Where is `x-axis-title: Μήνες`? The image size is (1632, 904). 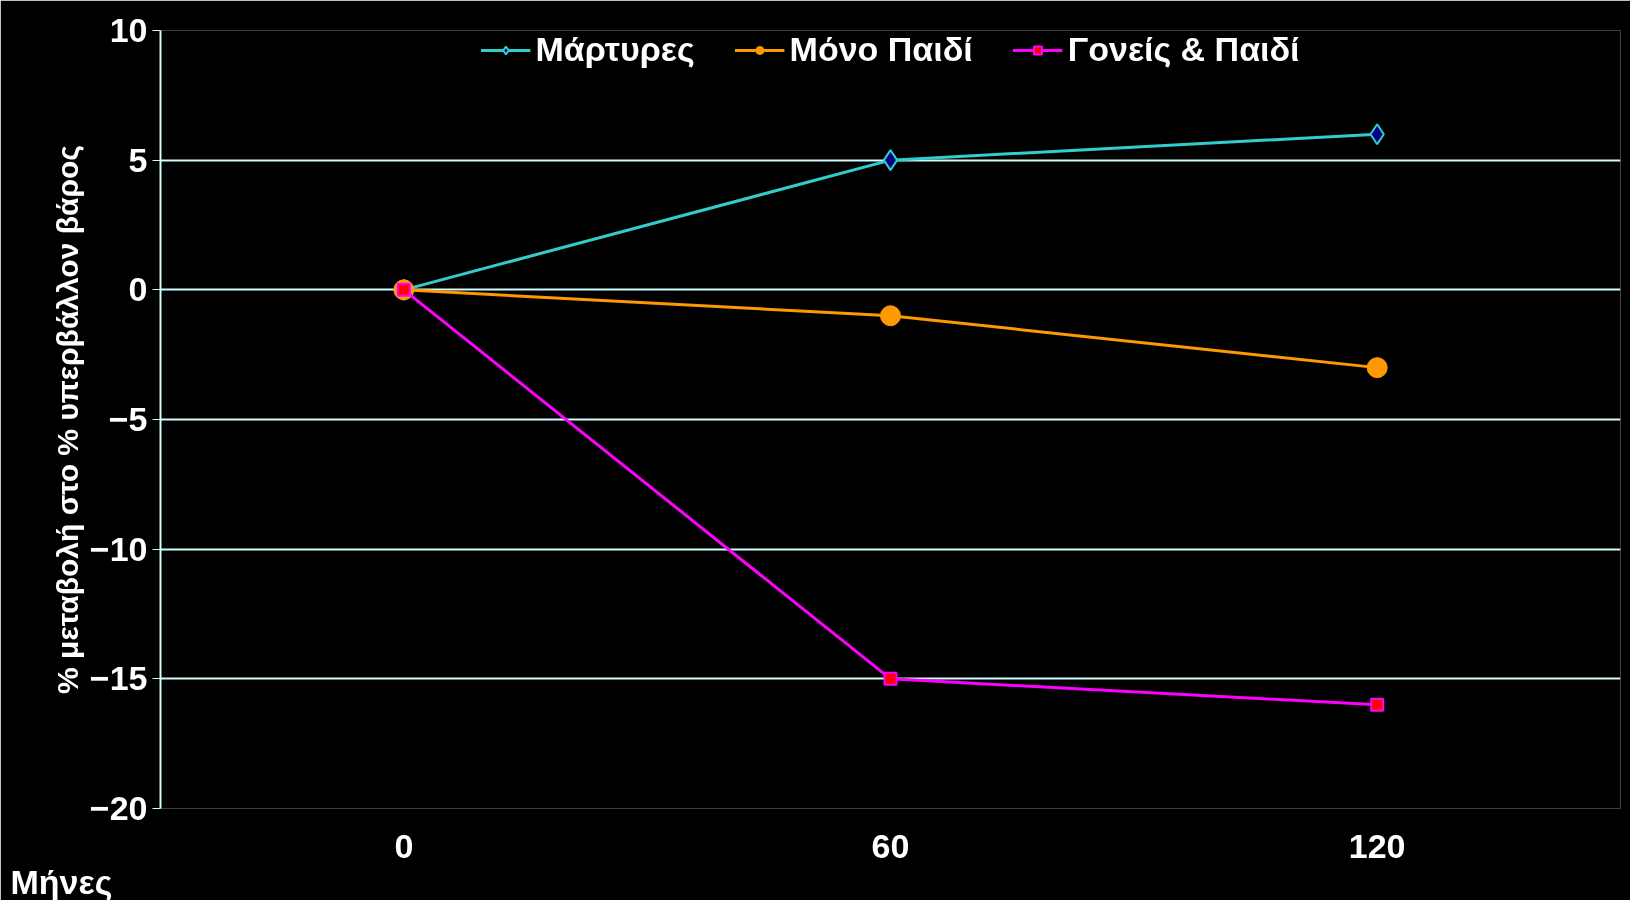 x-axis-title: Μήνες is located at coordinates (61, 881).